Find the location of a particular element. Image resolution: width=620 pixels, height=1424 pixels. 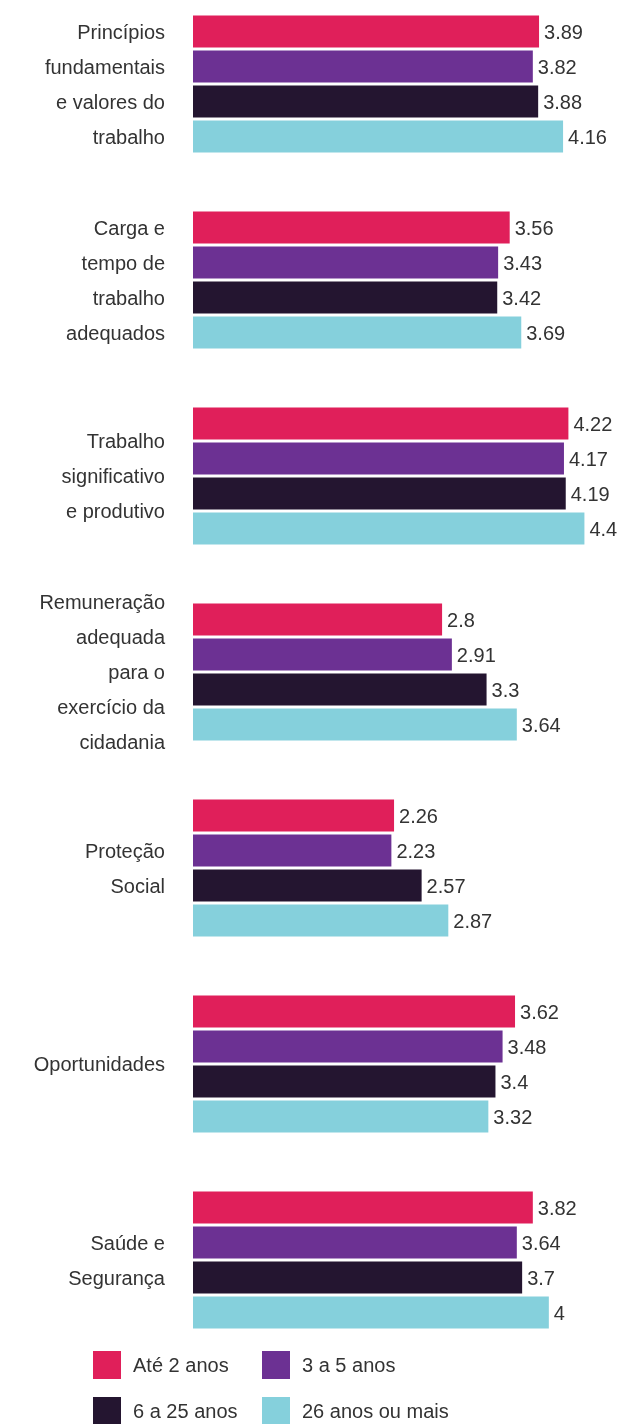

legend-label: Até 2 anos is located at coordinates (181, 1365).